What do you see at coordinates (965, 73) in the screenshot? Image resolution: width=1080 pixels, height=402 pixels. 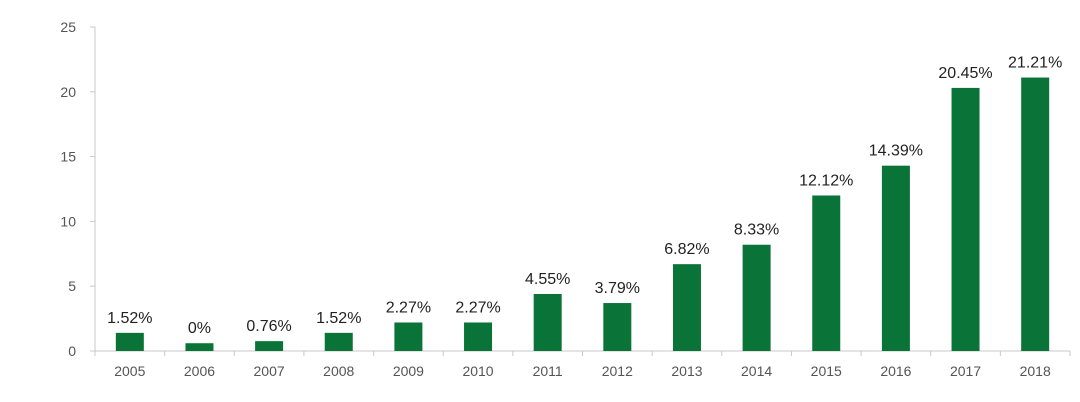 I see `data-label-2017: 20.45%` at bounding box center [965, 73].